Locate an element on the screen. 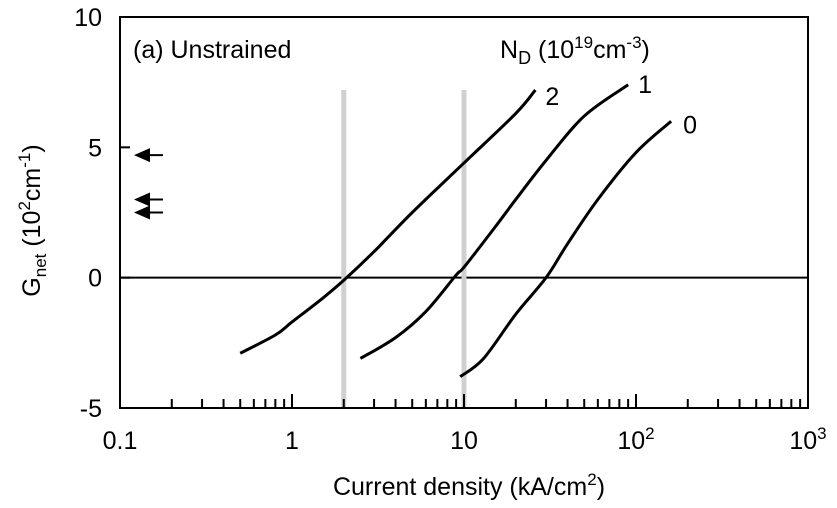 The width and height of the screenshot is (837, 508). x-tick-label-base: 1 is located at coordinates (292, 441).